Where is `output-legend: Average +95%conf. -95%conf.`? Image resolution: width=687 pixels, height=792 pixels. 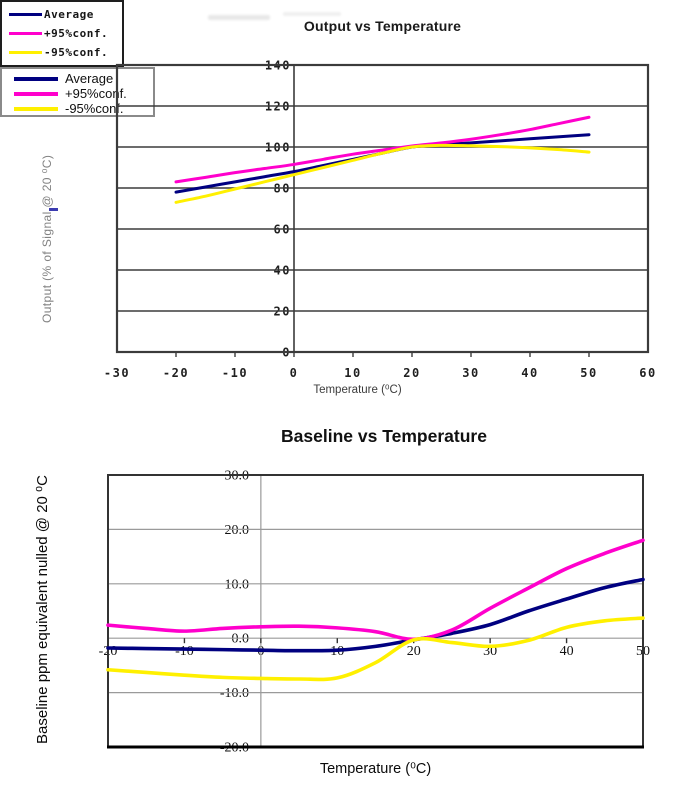 output-legend: Average +95%conf. -95%conf. is located at coordinates (62, 33).